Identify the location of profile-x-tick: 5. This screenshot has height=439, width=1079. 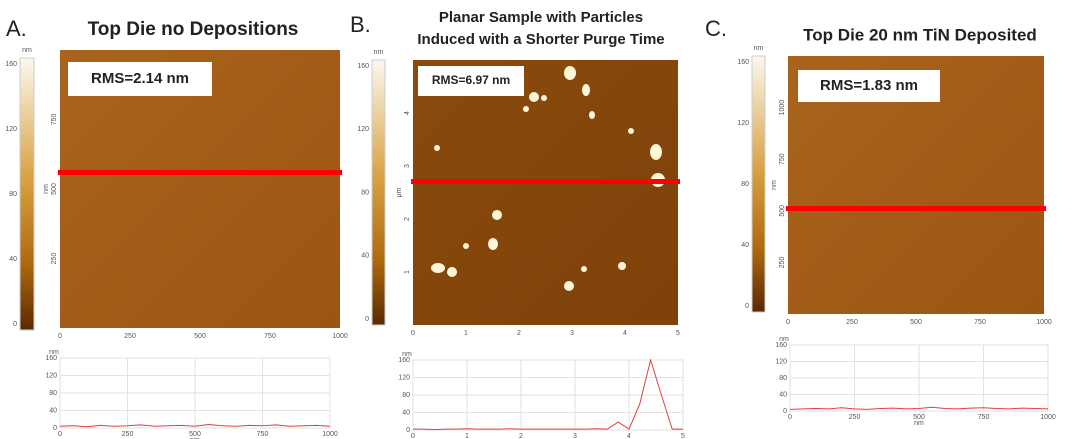
(683, 436).